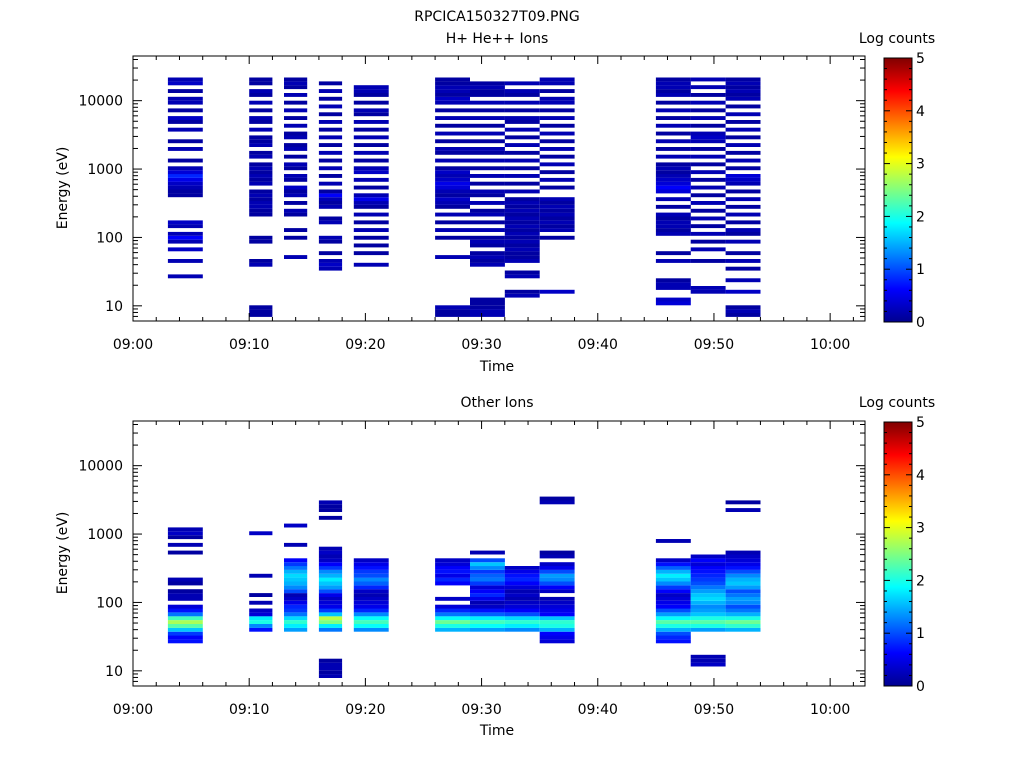 This screenshot has height=768, width=1024. What do you see at coordinates (100, 102) in the screenshot?
I see `y-tick-label: 10000` at bounding box center [100, 102].